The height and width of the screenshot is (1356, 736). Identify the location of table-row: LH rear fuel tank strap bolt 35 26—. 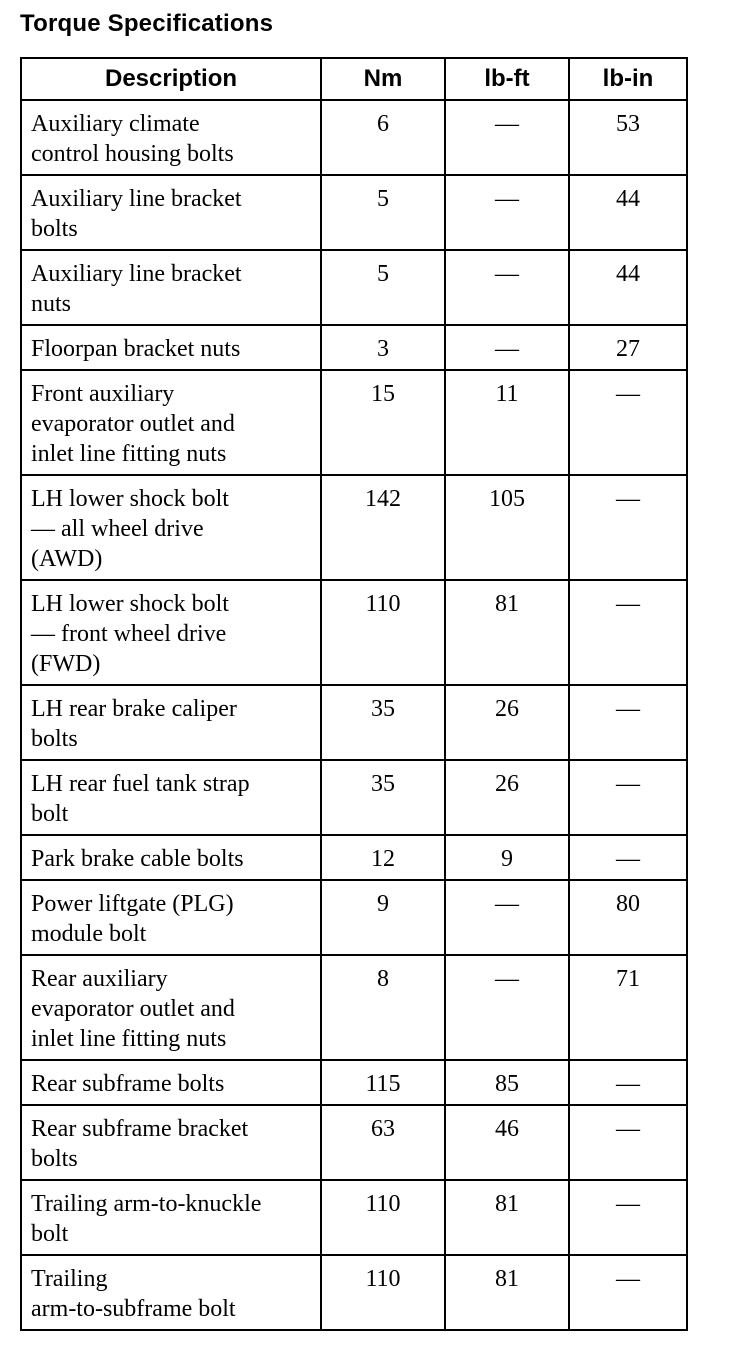
(354, 797).